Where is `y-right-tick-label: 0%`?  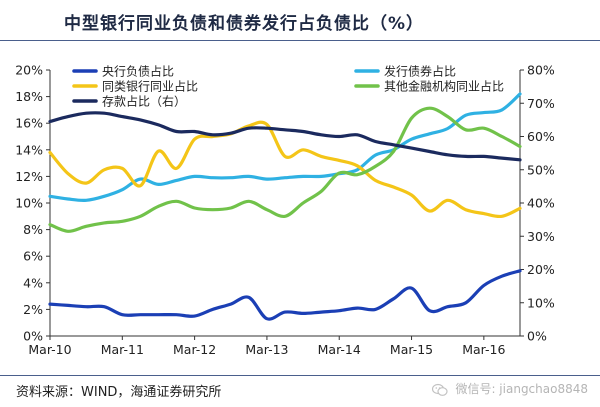 y-right-tick-label: 0% is located at coordinates (537, 336).